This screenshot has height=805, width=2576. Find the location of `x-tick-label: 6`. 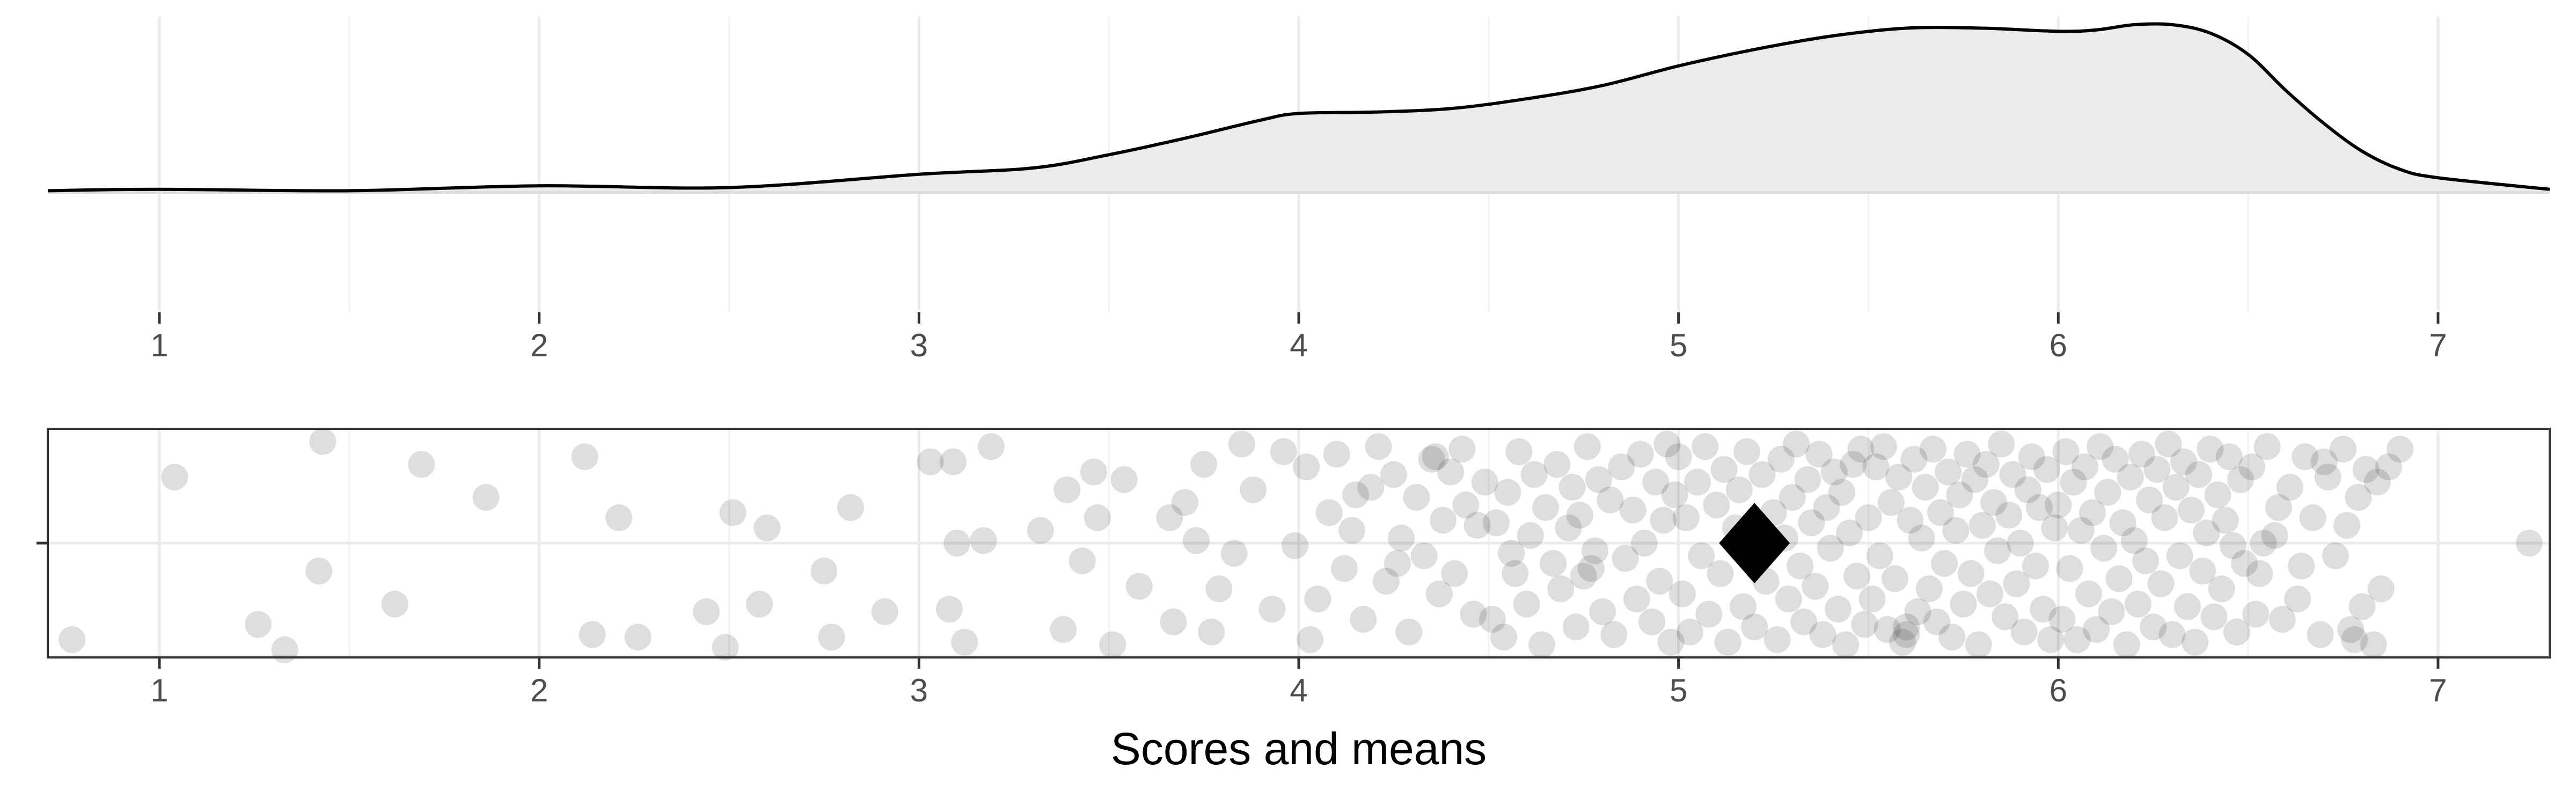

x-tick-label: 6 is located at coordinates (2058, 345).